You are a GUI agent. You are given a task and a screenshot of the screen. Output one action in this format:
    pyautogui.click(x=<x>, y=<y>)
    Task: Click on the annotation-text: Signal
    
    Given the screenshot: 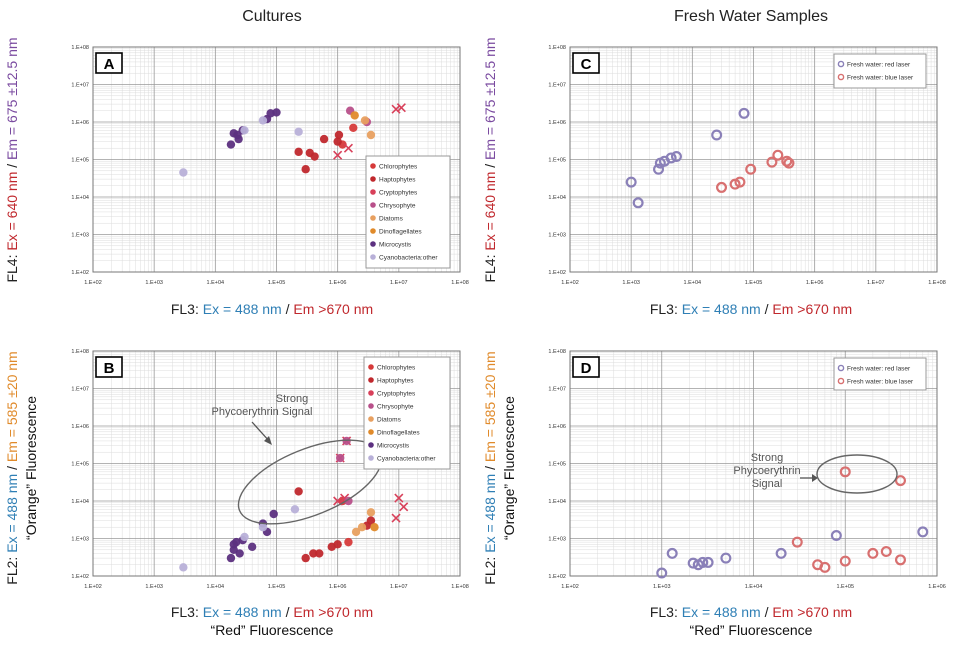 What is the action you would take?
    pyautogui.click(x=767, y=484)
    